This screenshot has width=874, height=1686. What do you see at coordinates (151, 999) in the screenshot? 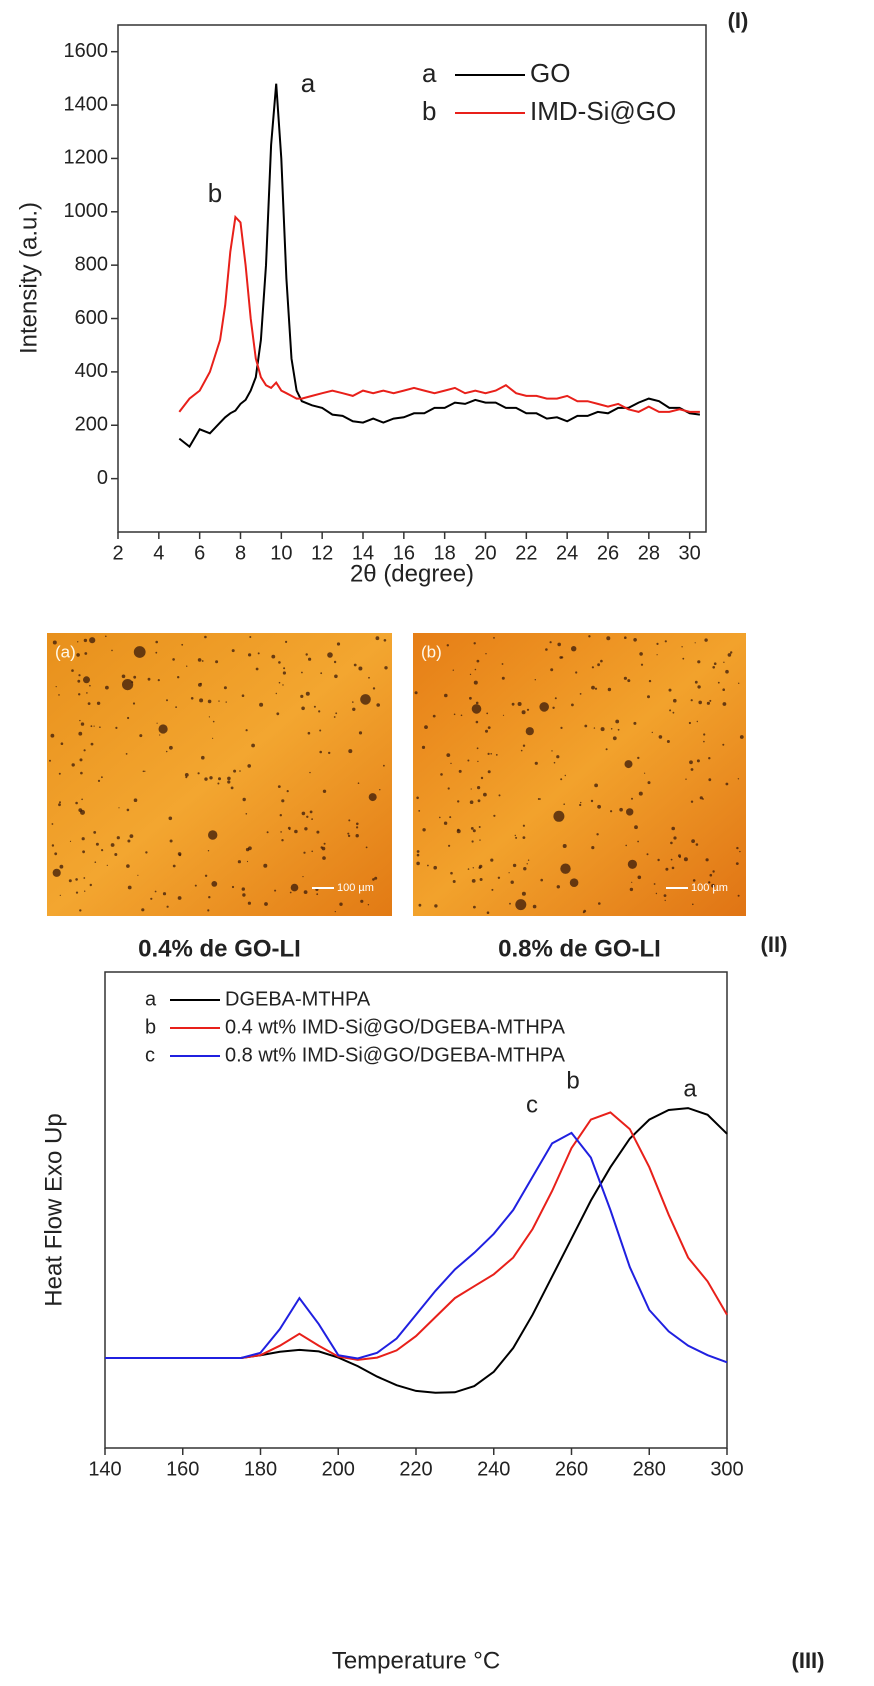
I see `legend-letter: a` at bounding box center [151, 999].